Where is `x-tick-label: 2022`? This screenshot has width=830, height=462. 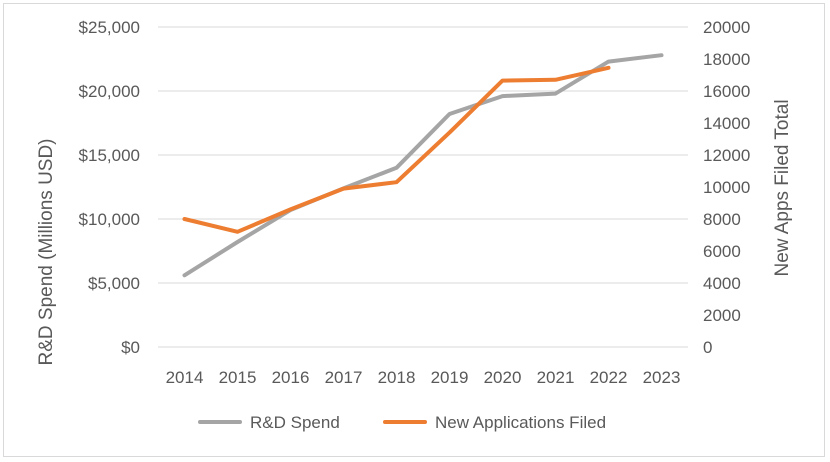 x-tick-label: 2022 is located at coordinates (609, 377).